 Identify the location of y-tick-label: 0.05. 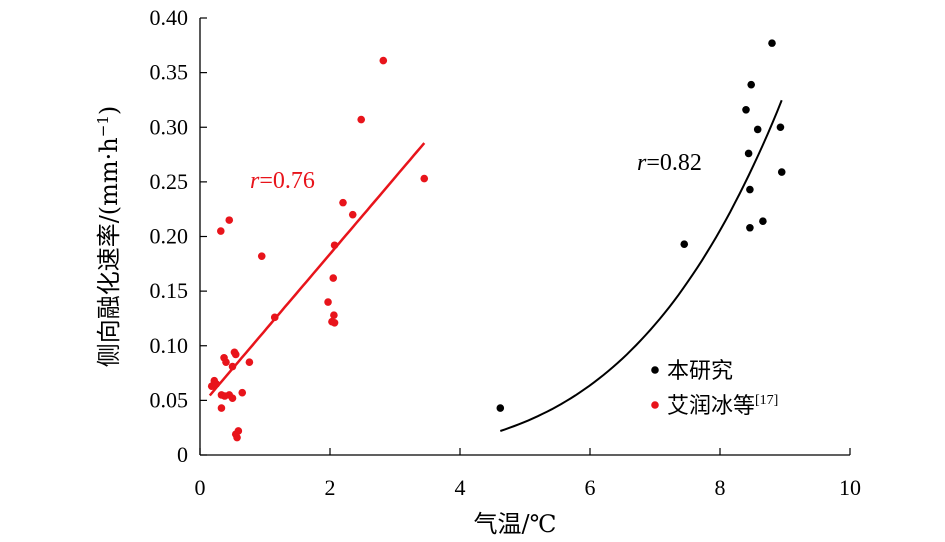
(169, 399).